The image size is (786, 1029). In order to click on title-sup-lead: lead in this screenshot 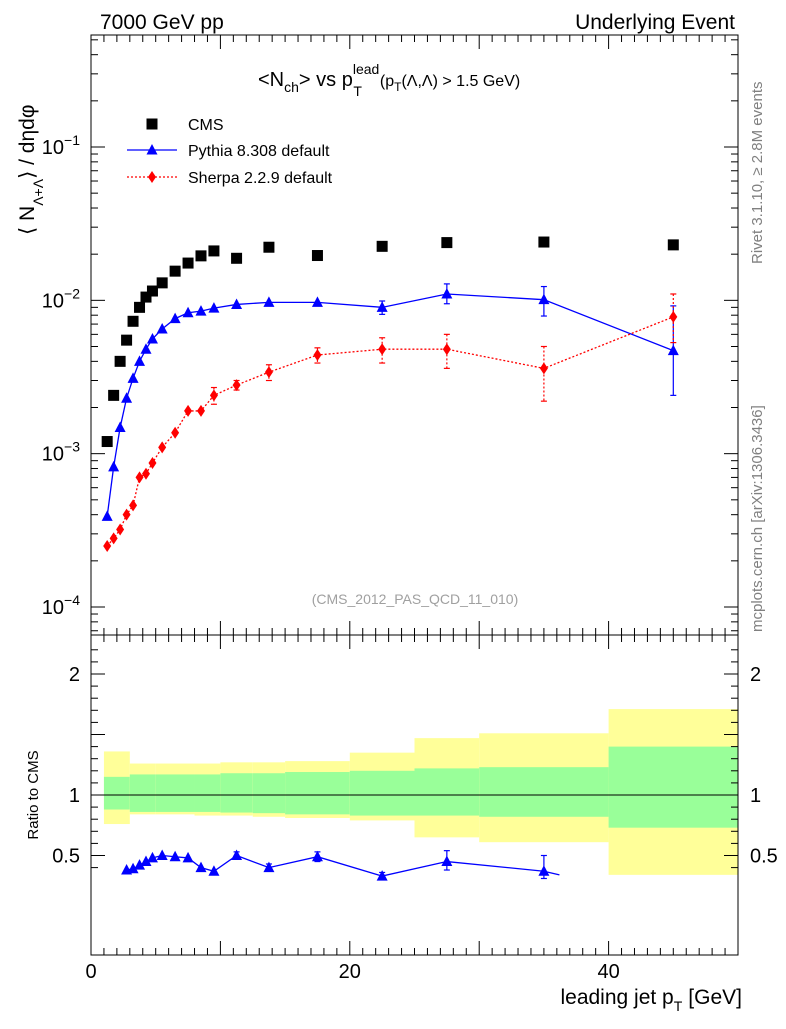, I will do `click(366, 69)`.